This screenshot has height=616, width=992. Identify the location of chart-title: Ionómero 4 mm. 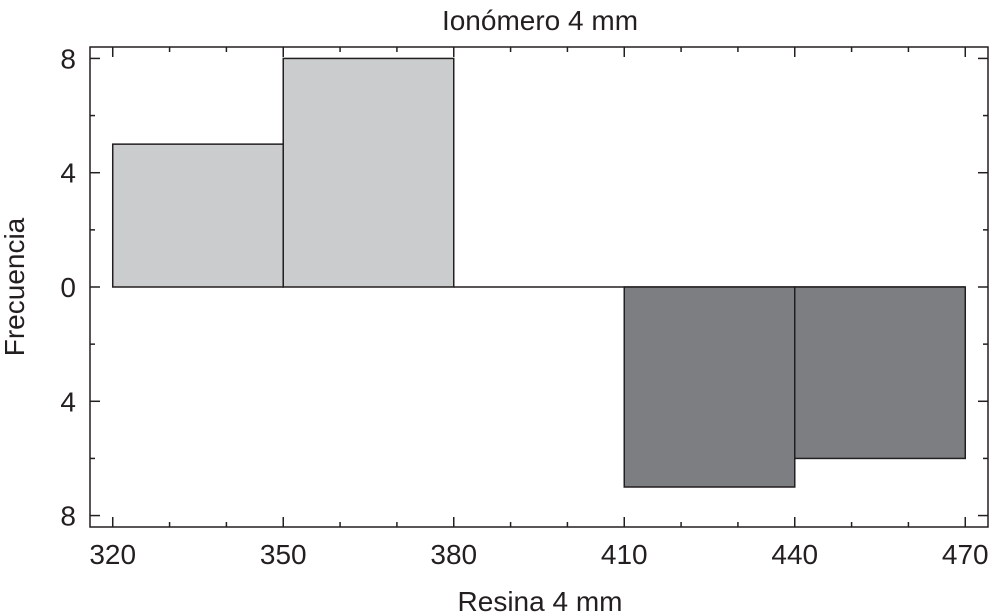
(540, 20).